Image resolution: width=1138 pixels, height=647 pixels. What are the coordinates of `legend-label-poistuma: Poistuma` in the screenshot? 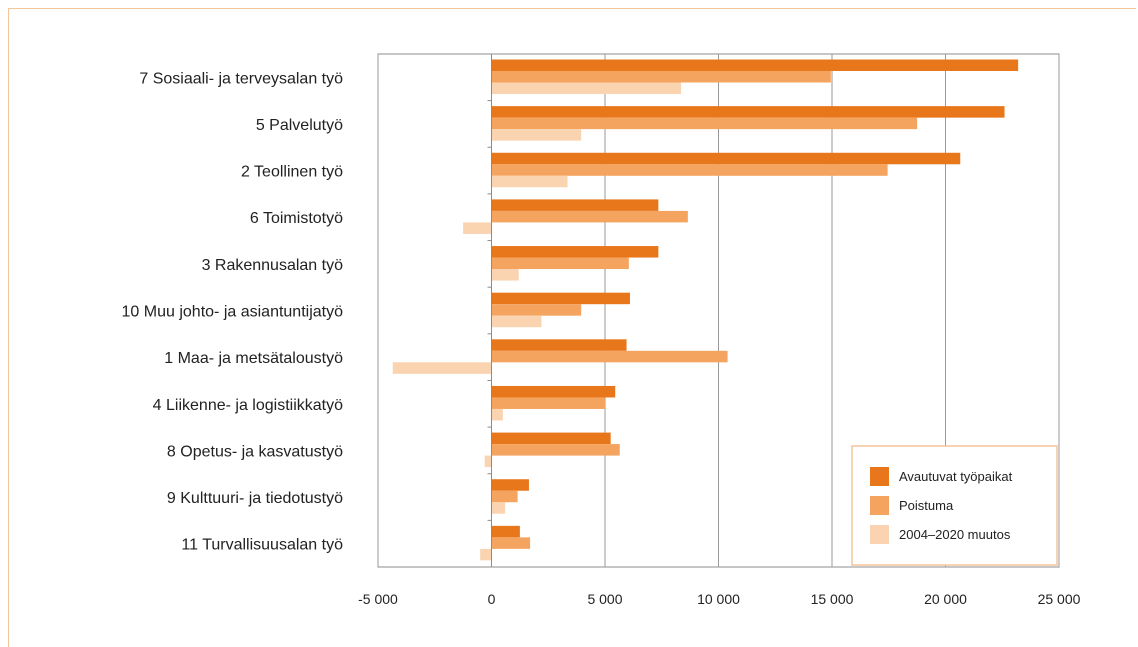 It's located at (926, 505).